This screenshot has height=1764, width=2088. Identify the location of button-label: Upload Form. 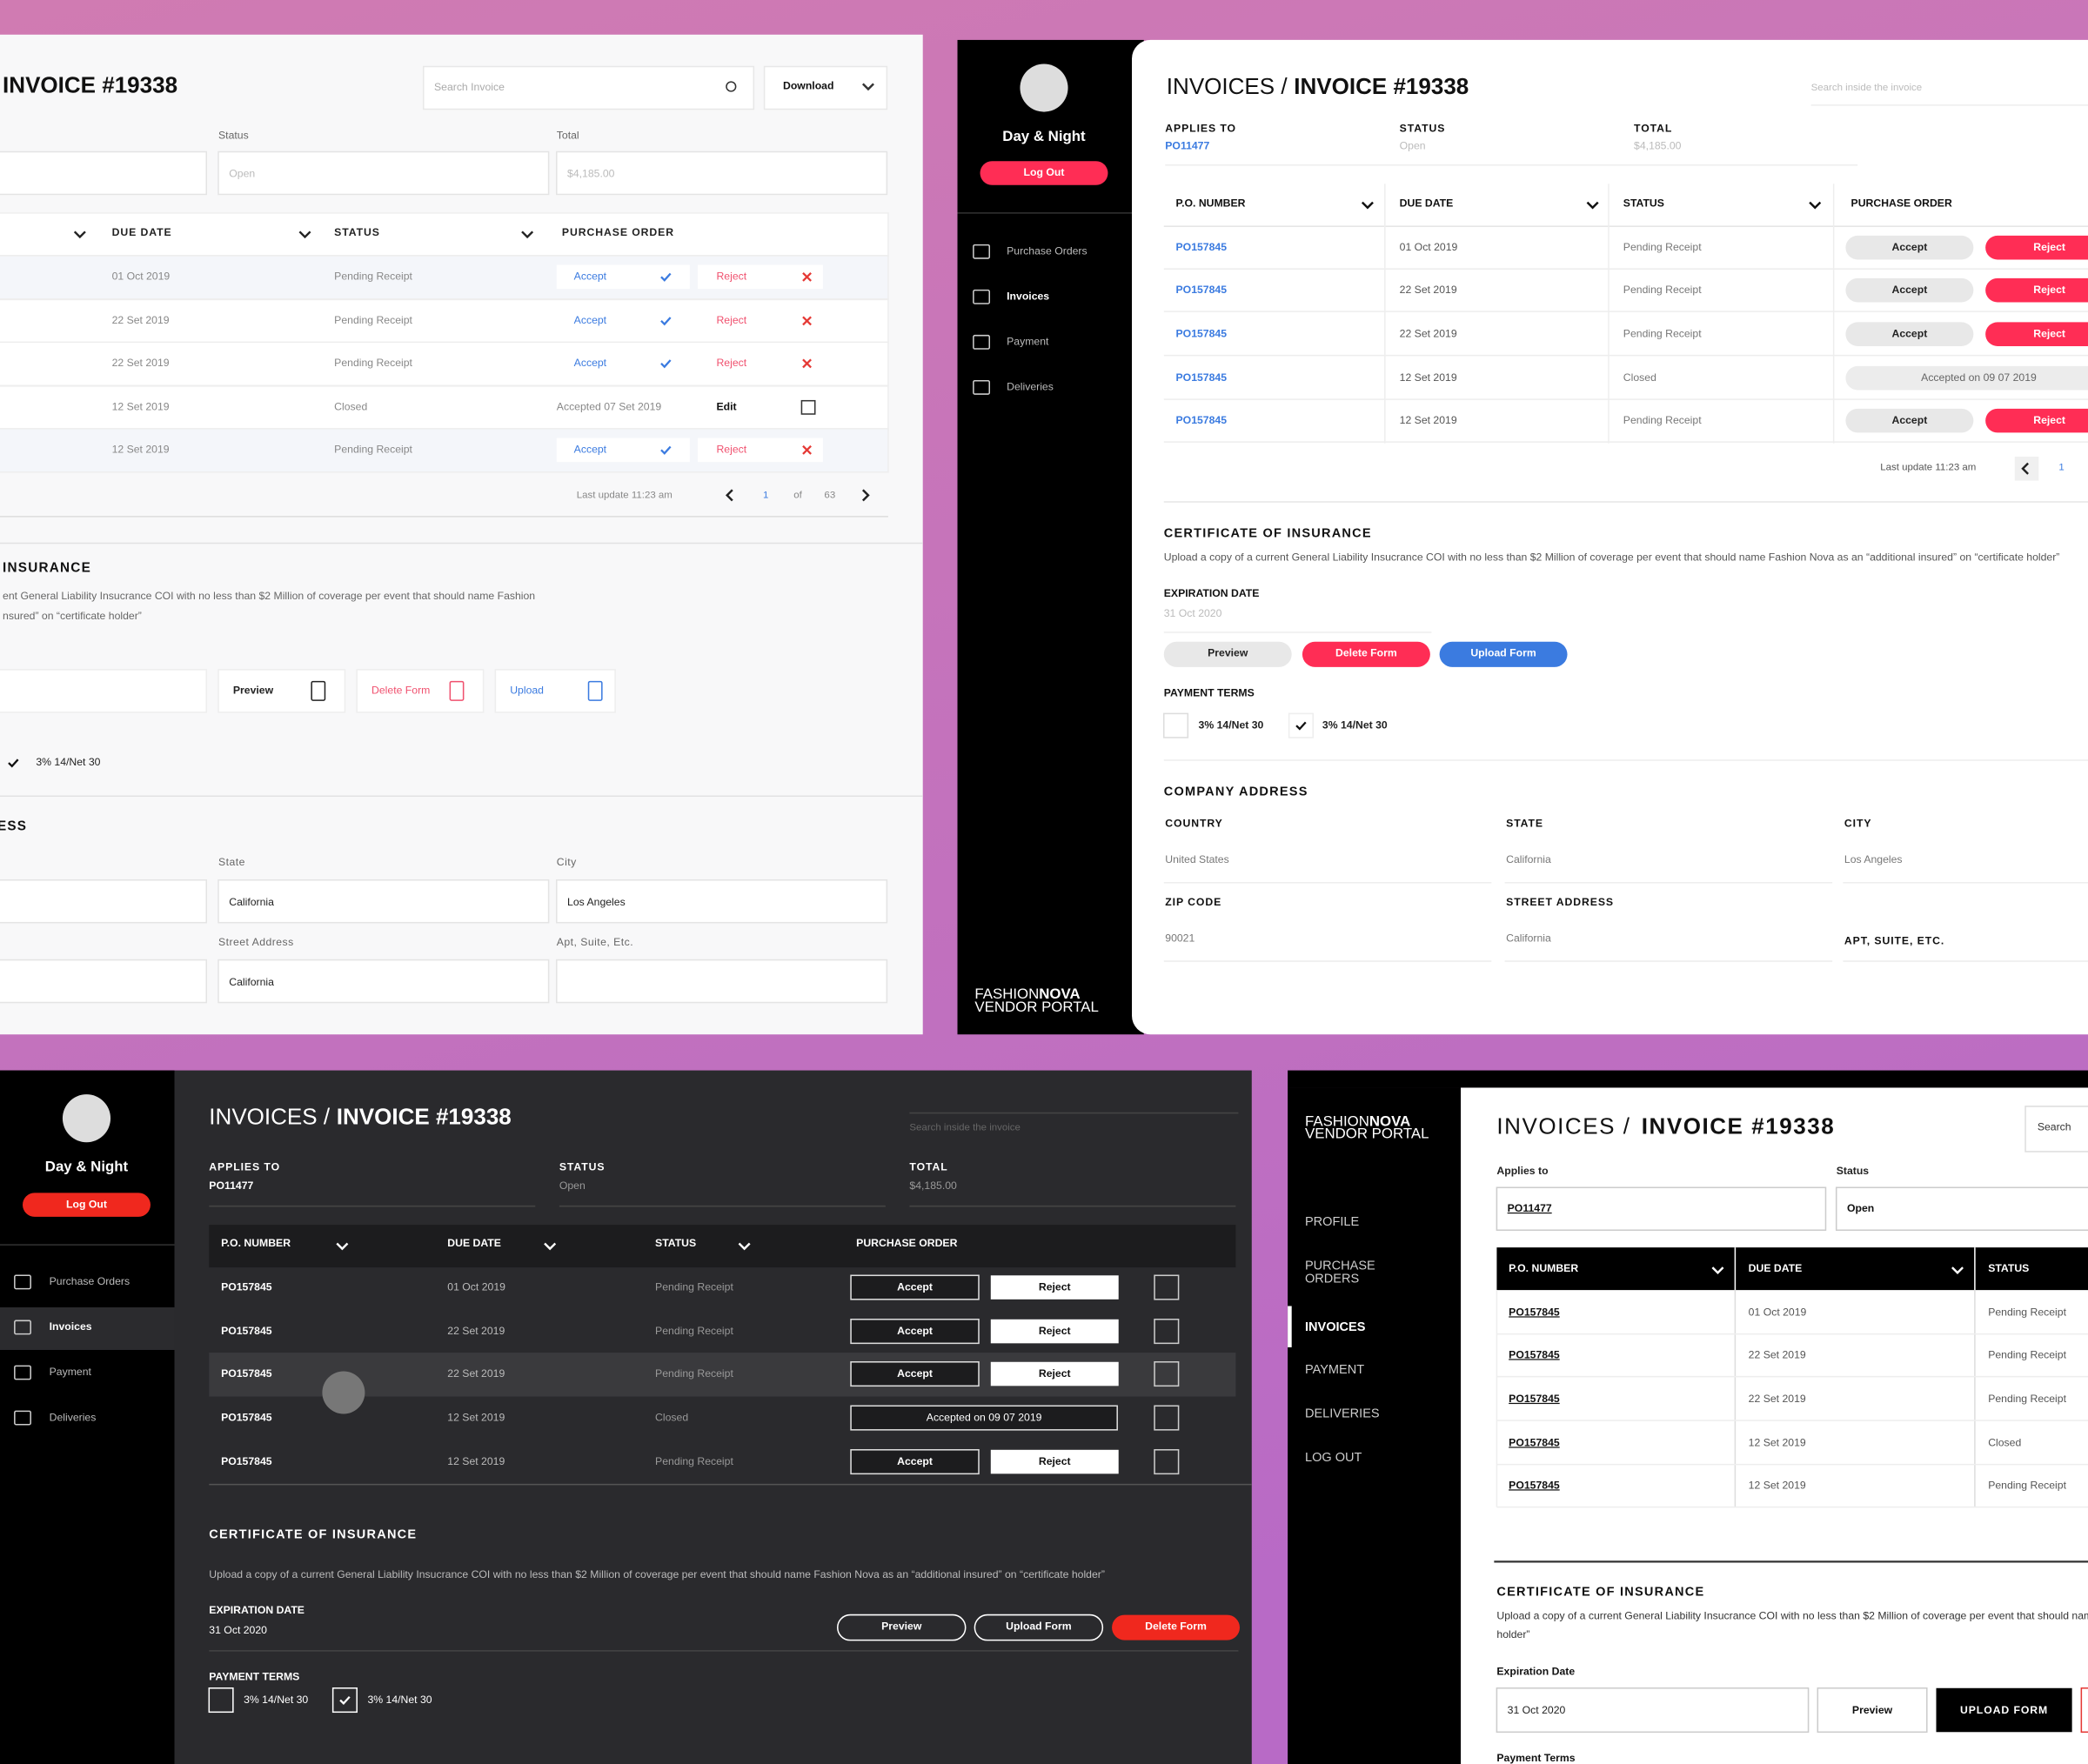
(1503, 653).